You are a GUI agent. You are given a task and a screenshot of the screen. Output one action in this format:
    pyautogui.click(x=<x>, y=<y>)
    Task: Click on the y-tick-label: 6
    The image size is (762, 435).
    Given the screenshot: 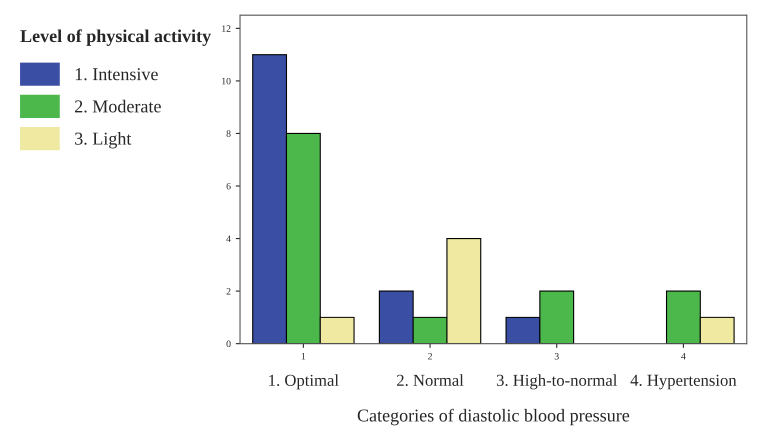 What is the action you would take?
    pyautogui.click(x=228, y=186)
    